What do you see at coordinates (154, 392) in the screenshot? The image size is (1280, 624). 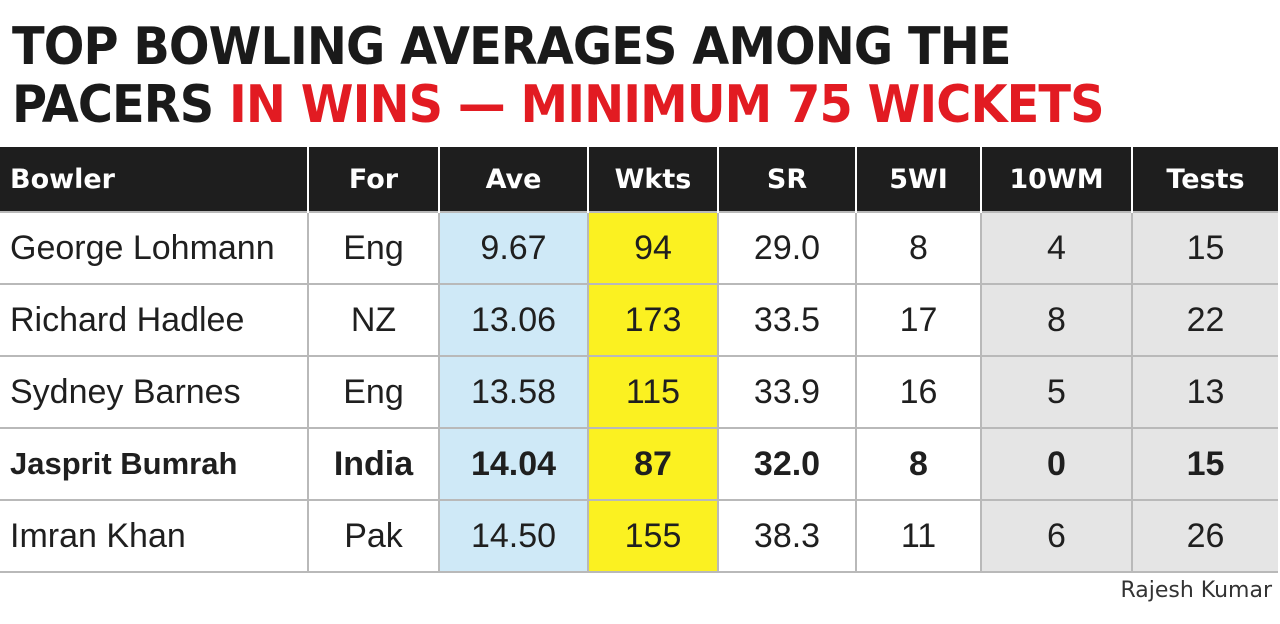 I see `cell-bowler: Sydney Barnes` at bounding box center [154, 392].